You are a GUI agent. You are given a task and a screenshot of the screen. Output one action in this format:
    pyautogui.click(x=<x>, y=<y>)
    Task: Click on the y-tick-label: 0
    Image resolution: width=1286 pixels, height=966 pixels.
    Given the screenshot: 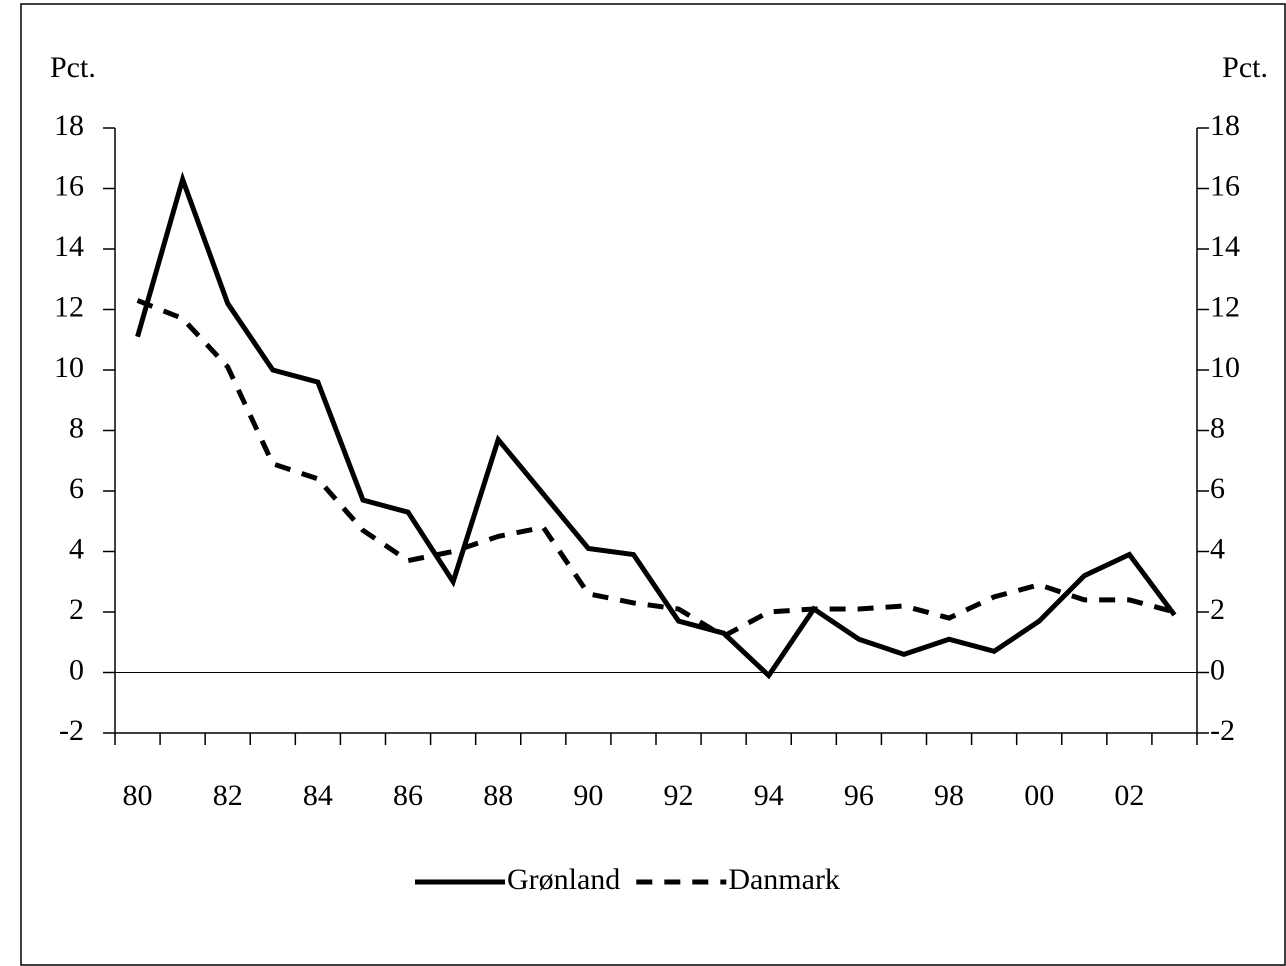 What is the action you would take?
    pyautogui.click(x=76, y=669)
    